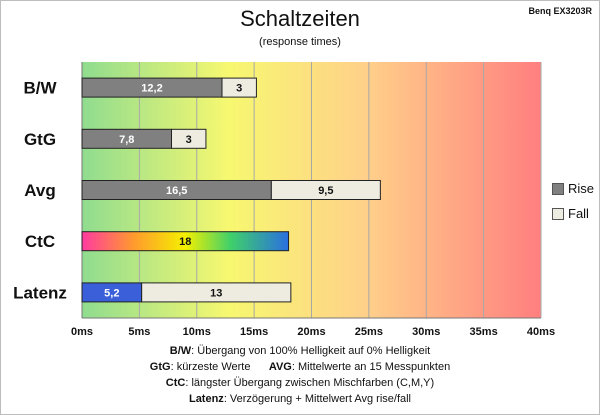 Image resolution: width=600 pixels, height=415 pixels. What do you see at coordinates (206, 399) in the screenshot?
I see `note-latenz-key: Latenz` at bounding box center [206, 399].